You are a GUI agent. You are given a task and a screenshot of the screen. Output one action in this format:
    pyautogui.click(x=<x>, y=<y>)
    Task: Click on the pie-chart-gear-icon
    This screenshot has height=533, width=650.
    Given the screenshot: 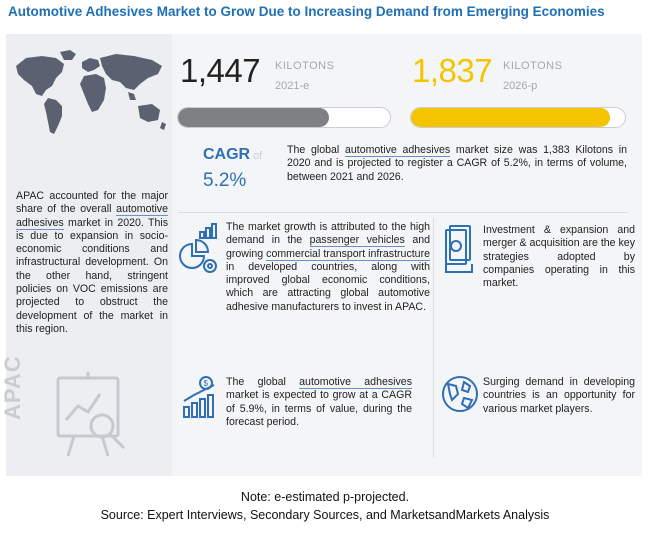 What is the action you would take?
    pyautogui.click(x=198, y=248)
    